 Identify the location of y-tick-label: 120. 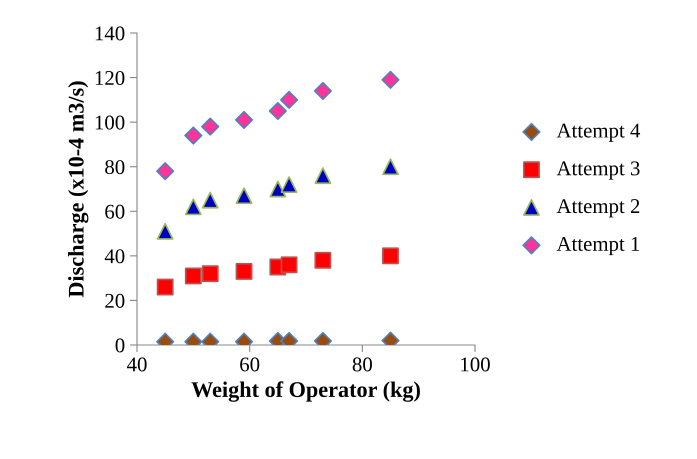
(110, 78).